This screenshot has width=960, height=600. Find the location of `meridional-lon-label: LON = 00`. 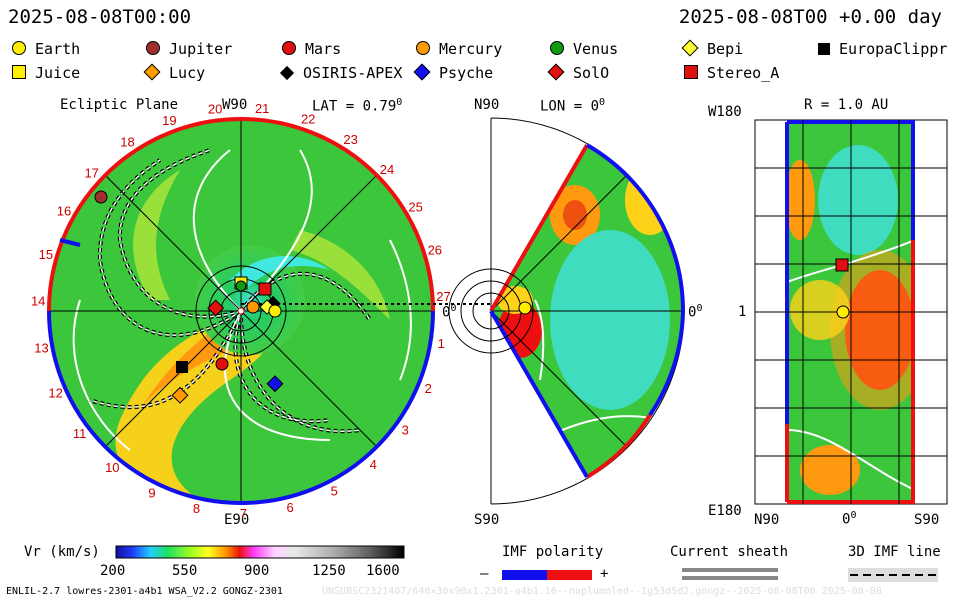

meridional-lon-label: LON = 00 is located at coordinates (573, 106).